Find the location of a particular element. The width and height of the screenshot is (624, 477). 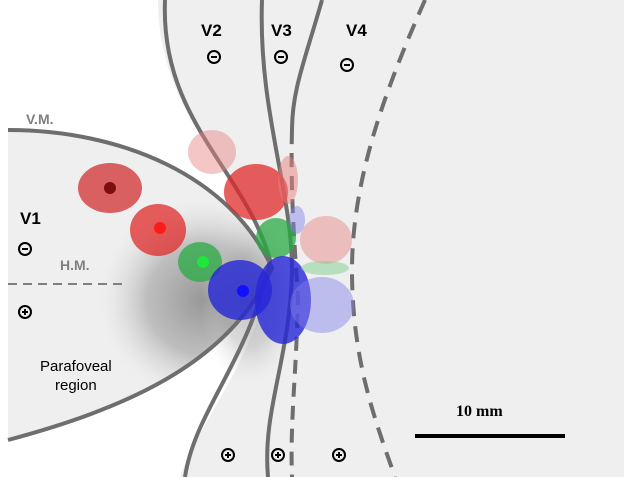

blue-cluster-v2 is located at coordinates (283, 300).